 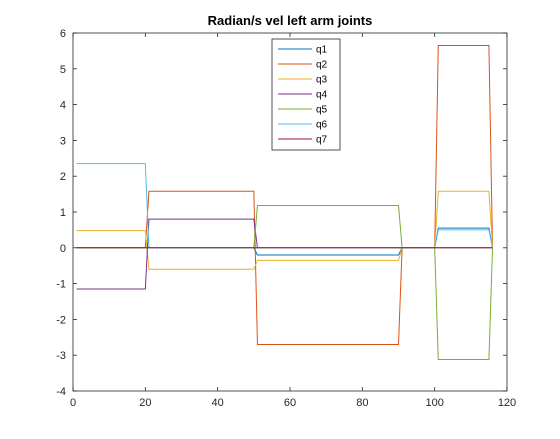 What do you see at coordinates (73, 403) in the screenshot?
I see `x-tick-label: 0` at bounding box center [73, 403].